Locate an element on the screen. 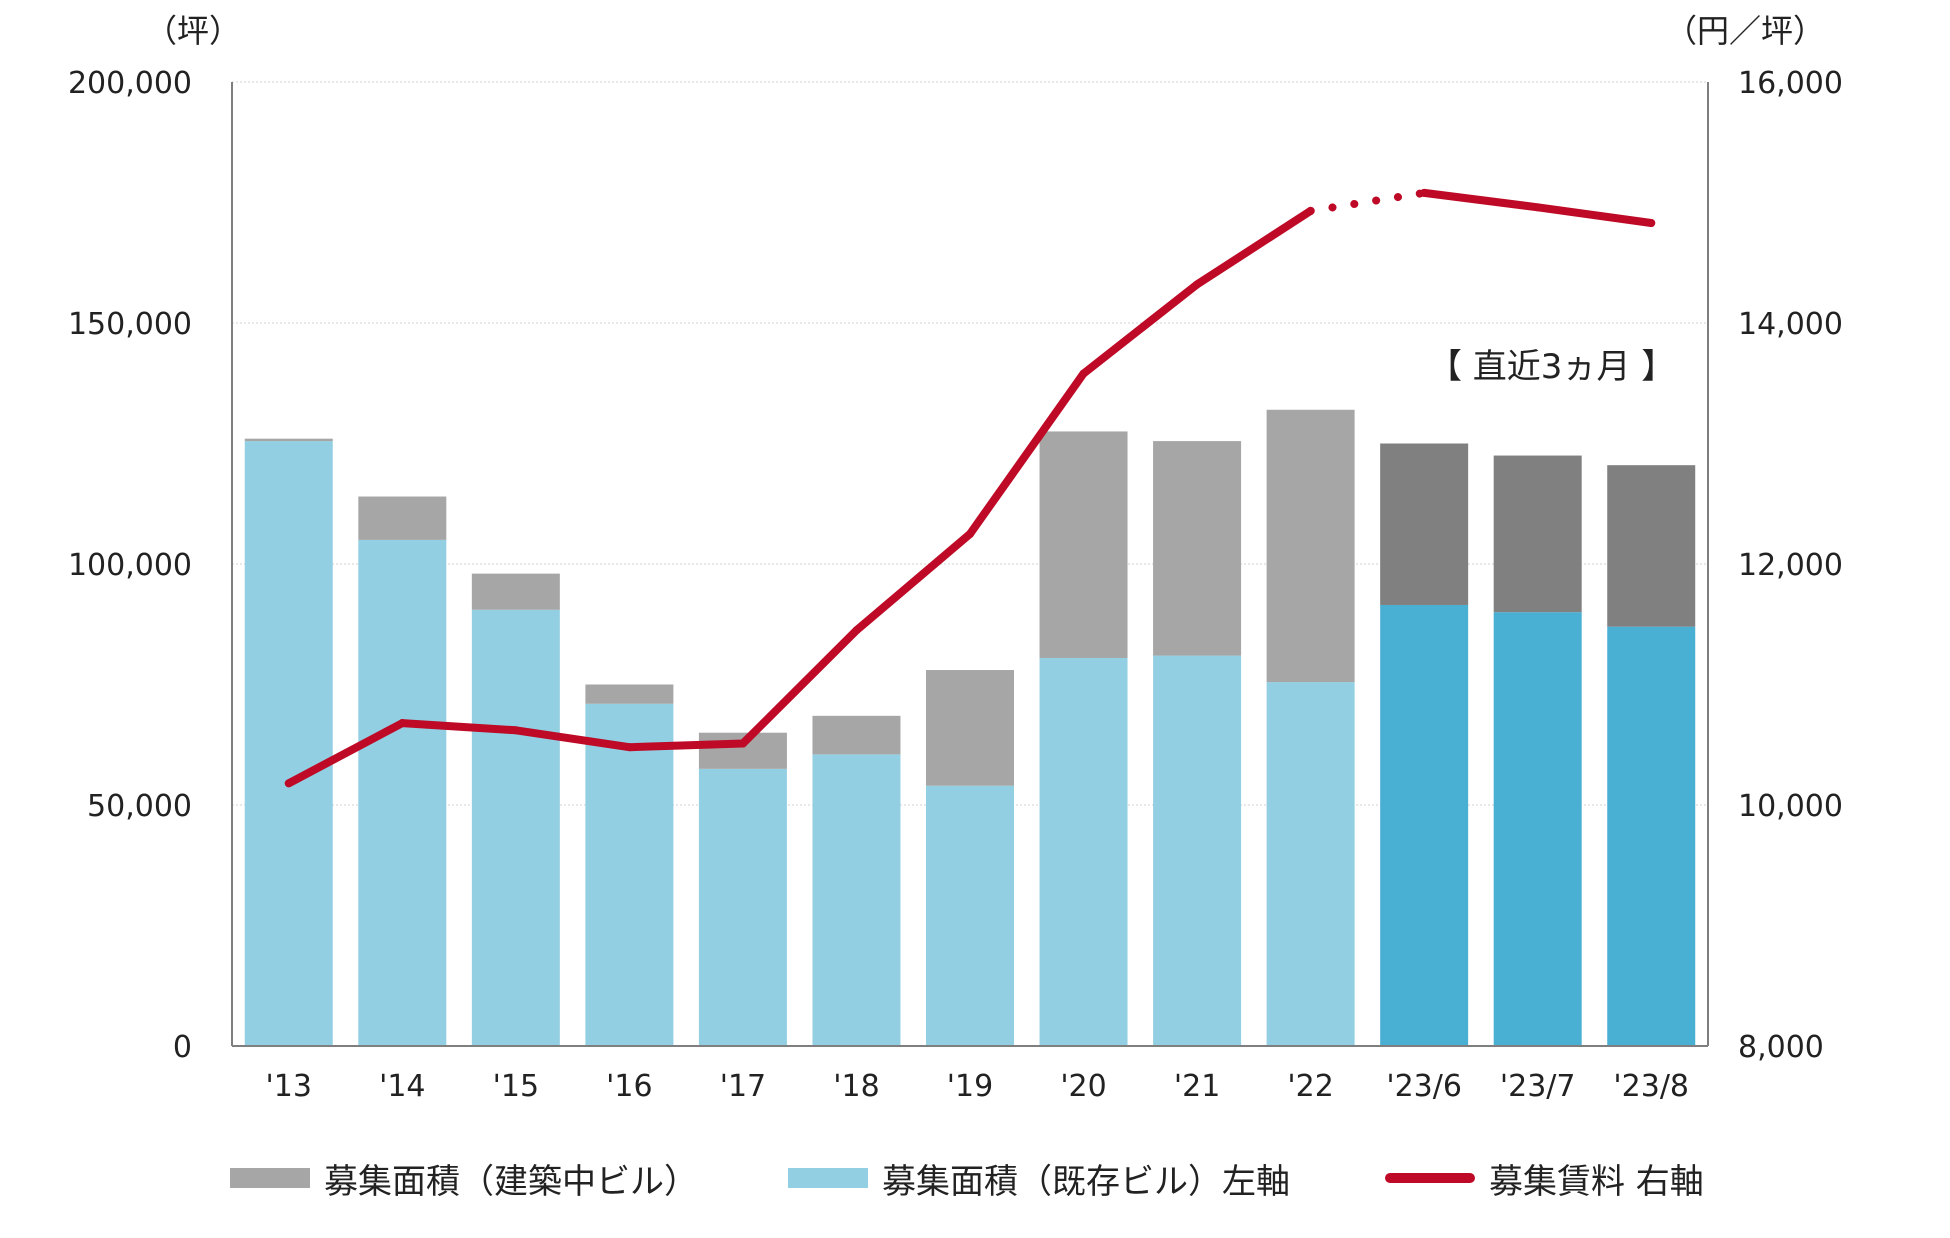 The image size is (1950, 1238). right-axis-unit: （円／坪） is located at coordinates (1745, 31).